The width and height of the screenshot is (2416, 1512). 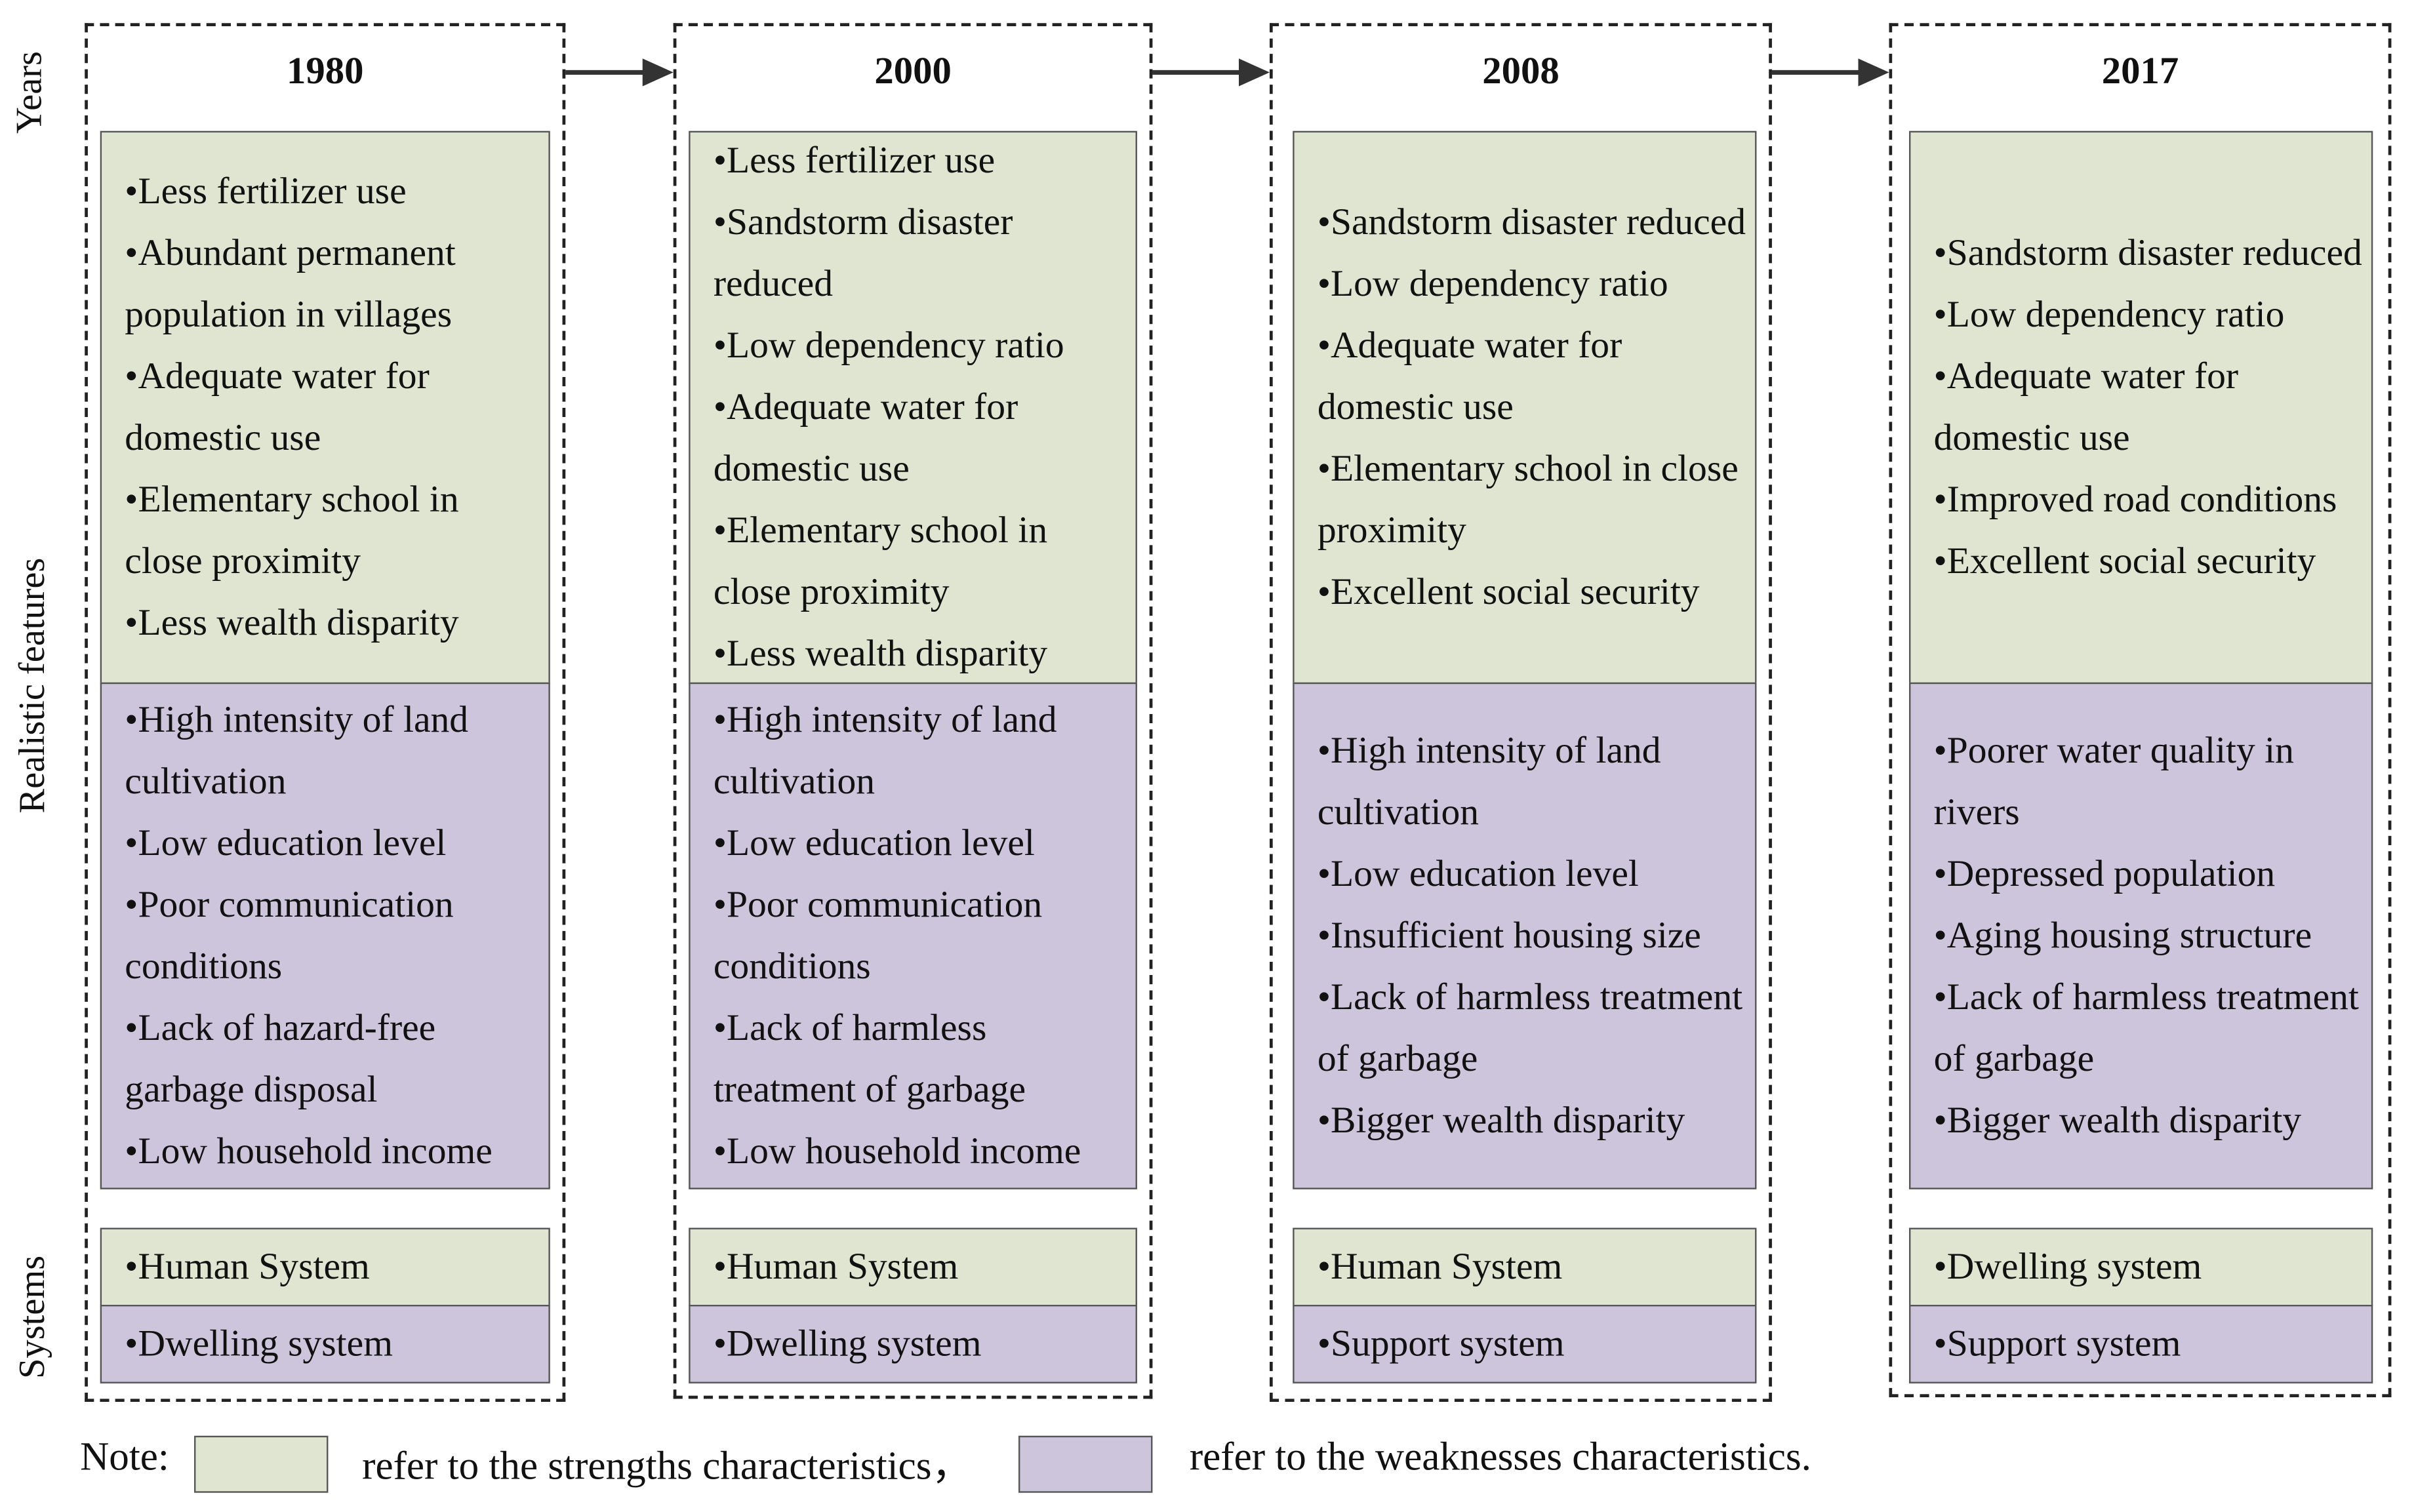 What do you see at coordinates (30, 92) in the screenshot?
I see `row-label: Years` at bounding box center [30, 92].